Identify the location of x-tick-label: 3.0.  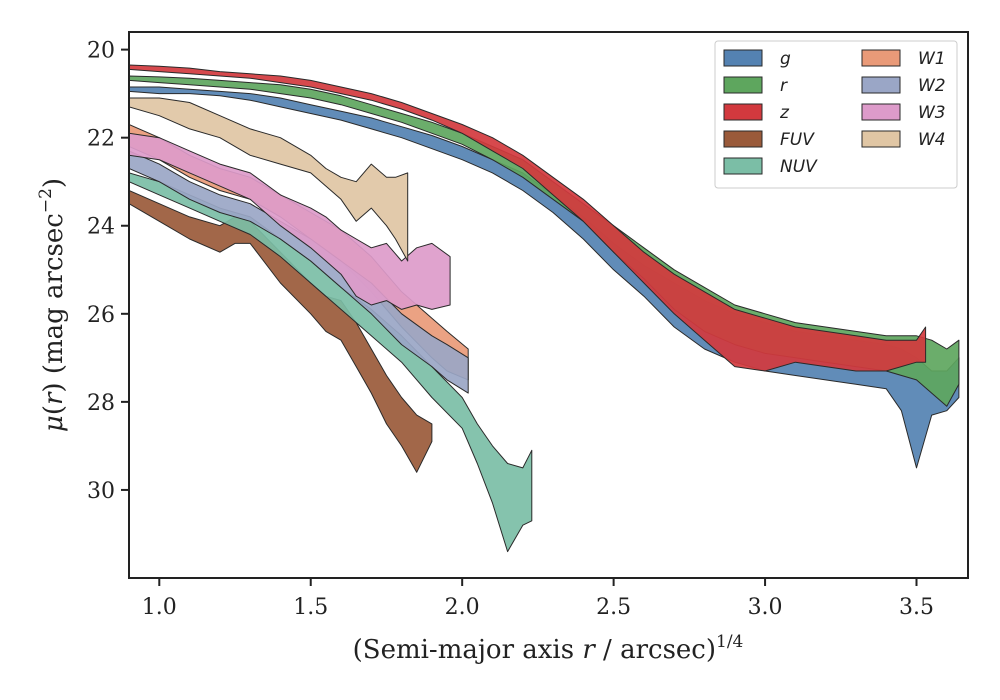
(765, 607).